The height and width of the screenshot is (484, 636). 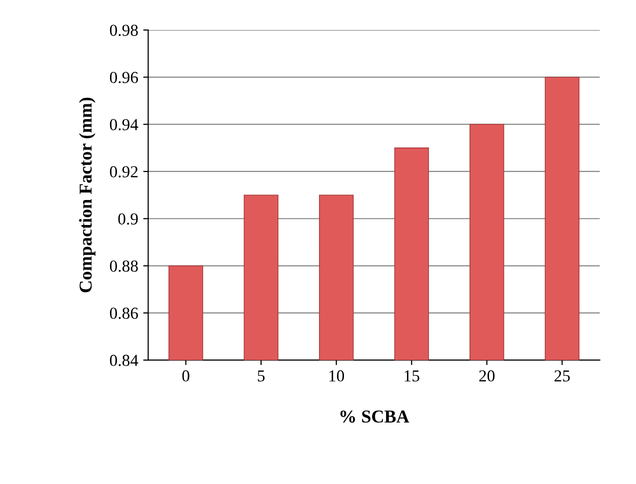 What do you see at coordinates (124, 313) in the screenshot?
I see `y-tick-label: 0.86` at bounding box center [124, 313].